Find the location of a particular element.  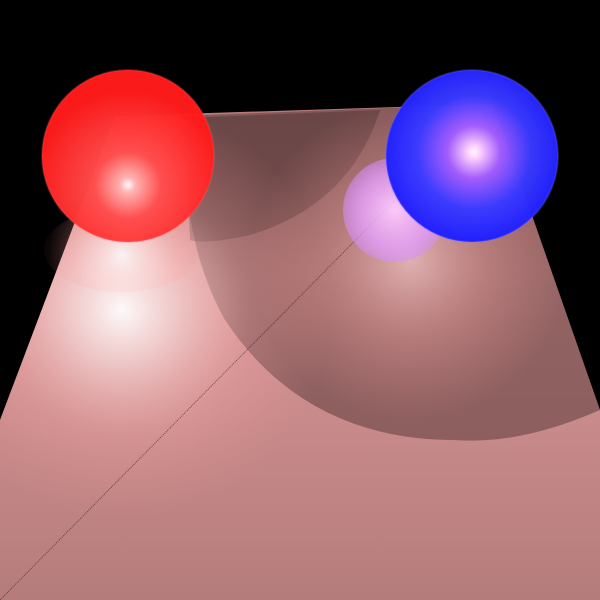

blue-sphere-rim is located at coordinates (472, 156).